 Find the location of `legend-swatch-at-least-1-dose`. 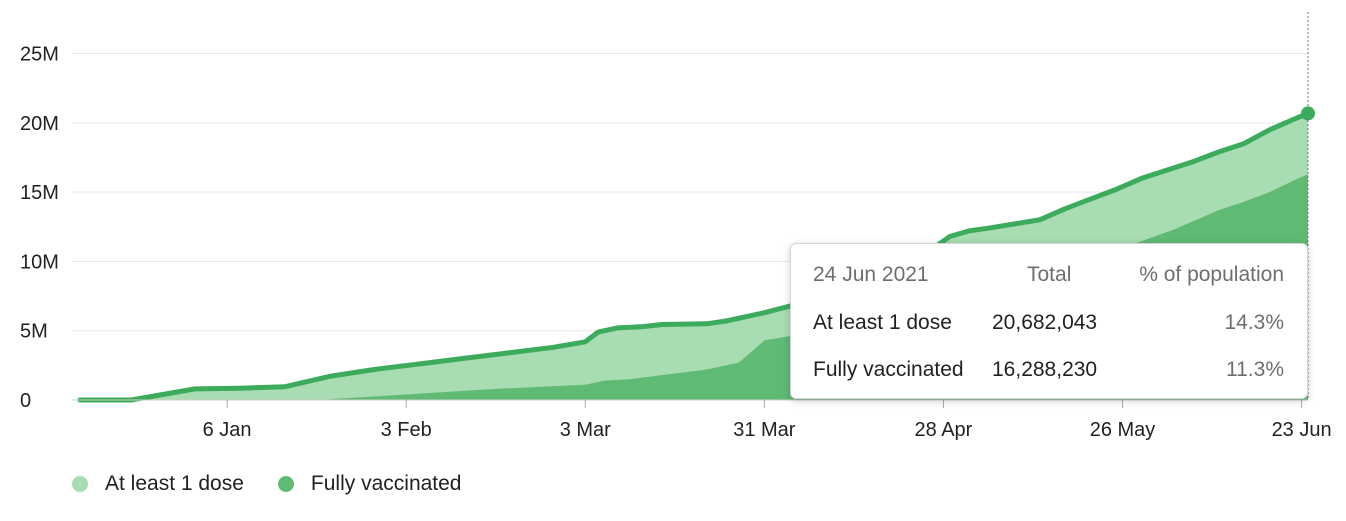

legend-swatch-at-least-1-dose is located at coordinates (80, 484).